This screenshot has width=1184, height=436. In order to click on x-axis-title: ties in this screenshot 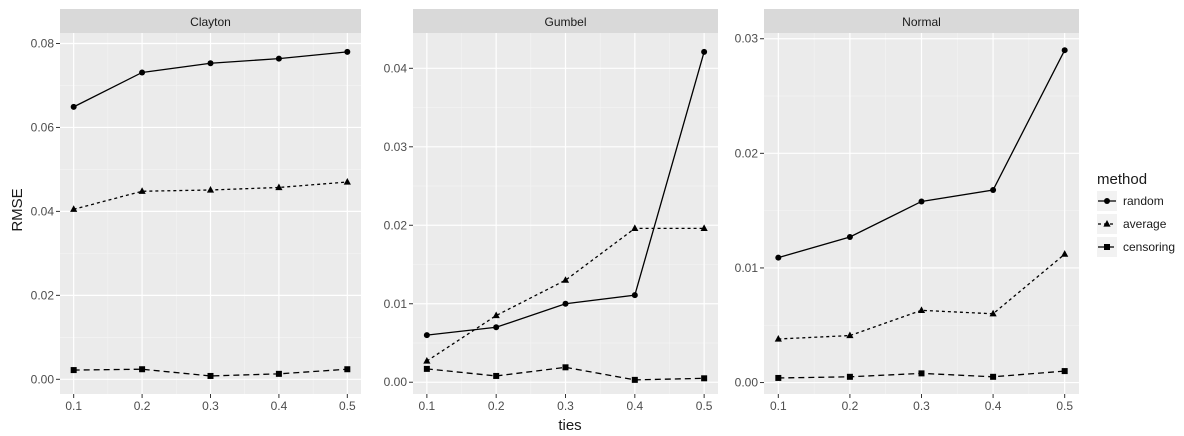, I will do `click(569, 425)`.